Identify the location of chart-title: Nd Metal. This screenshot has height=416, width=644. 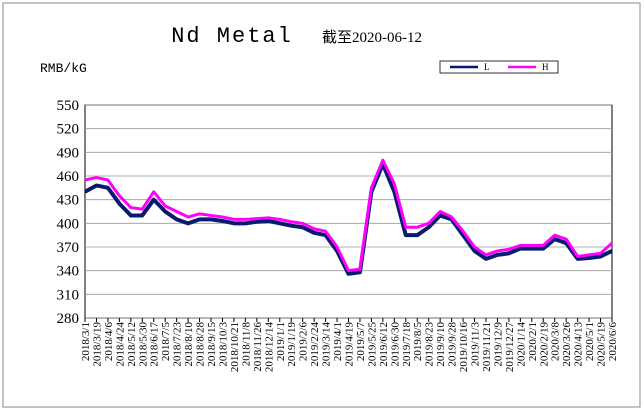
(232, 36).